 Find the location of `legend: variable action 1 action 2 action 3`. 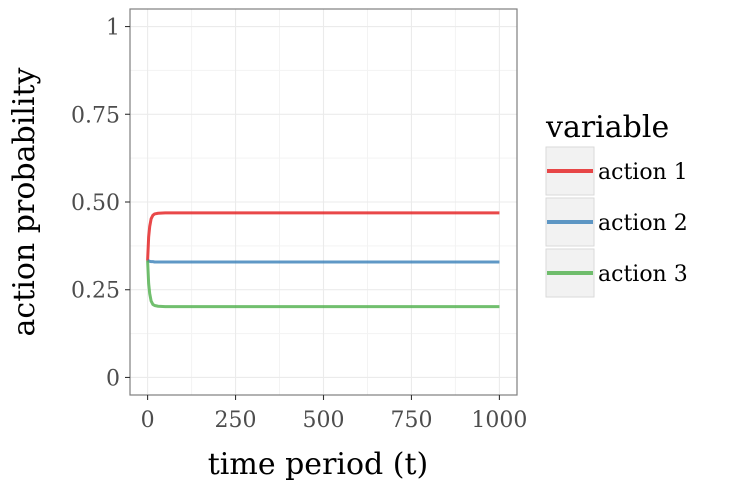

legend: variable action 1 action 2 action 3 is located at coordinates (616, 204).